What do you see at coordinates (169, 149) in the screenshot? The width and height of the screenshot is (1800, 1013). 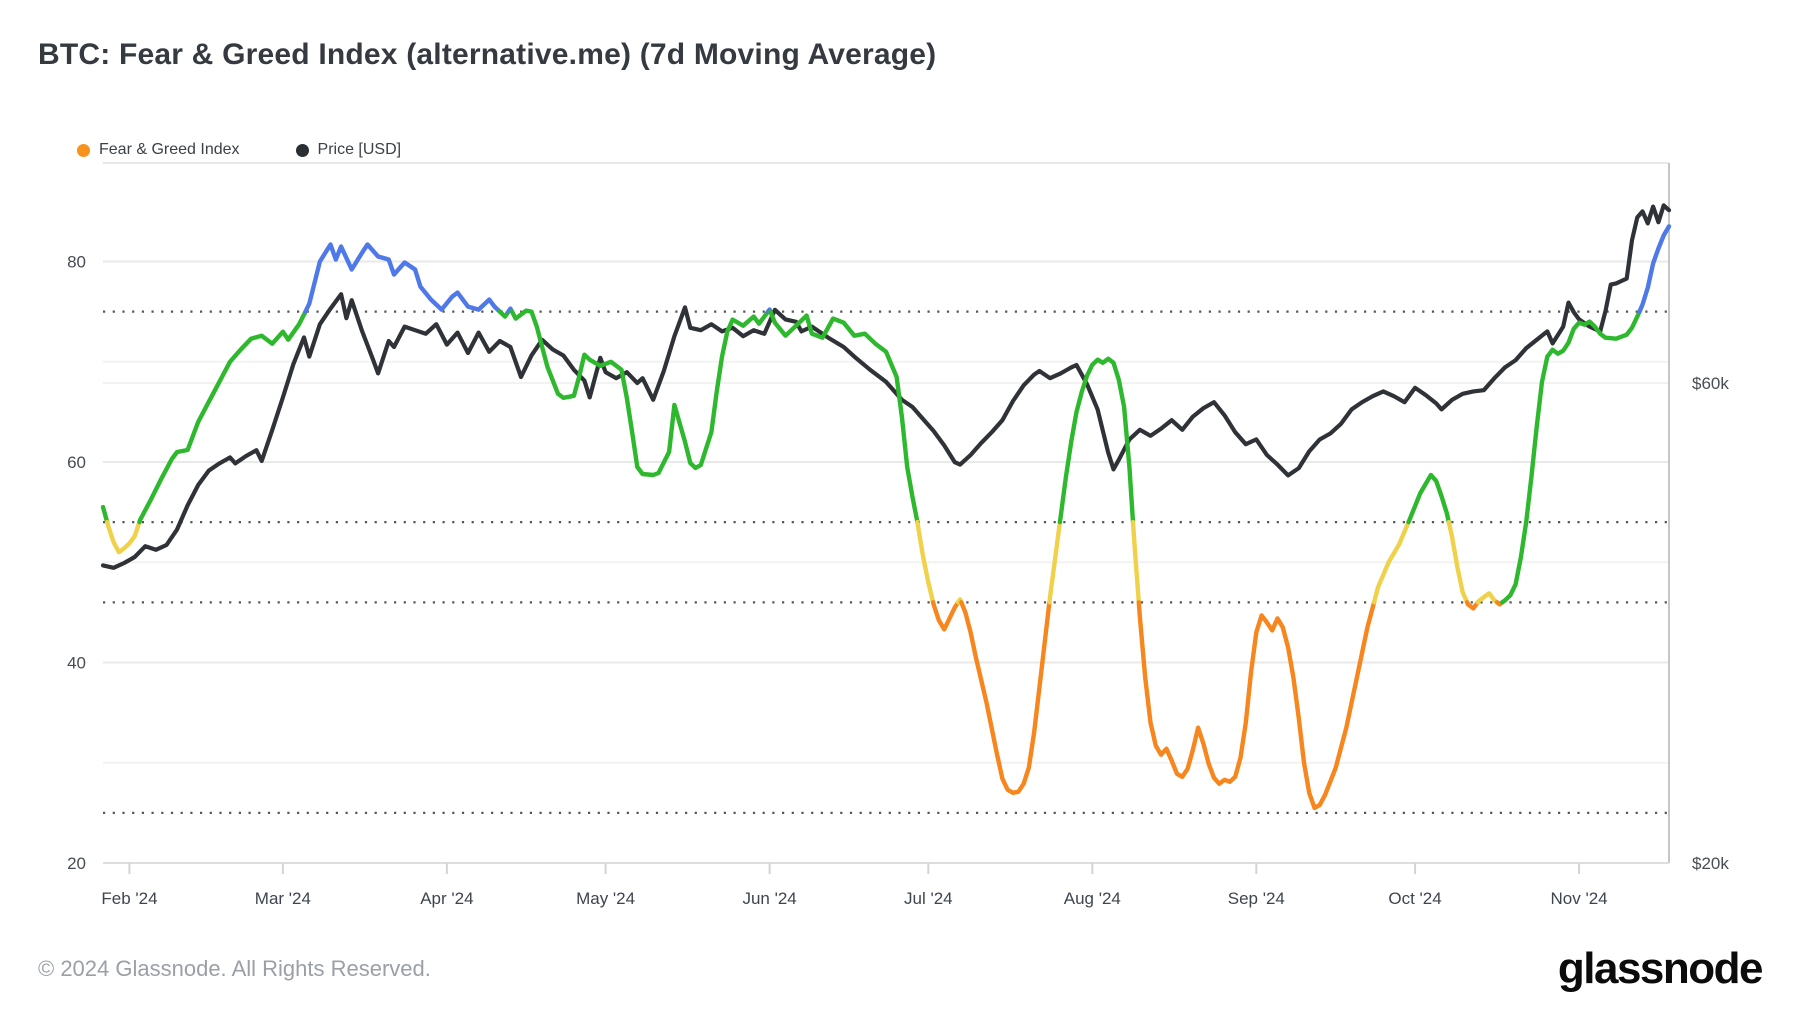 I see `legend-label: Fear & Greed Index` at bounding box center [169, 149].